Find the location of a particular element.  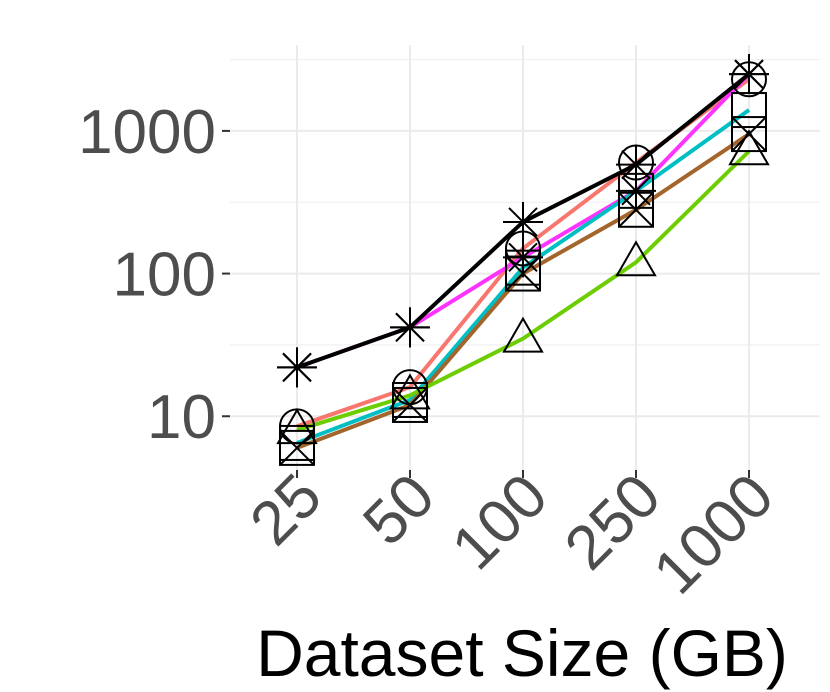

y-tick-label: 1000 is located at coordinates (147, 132).